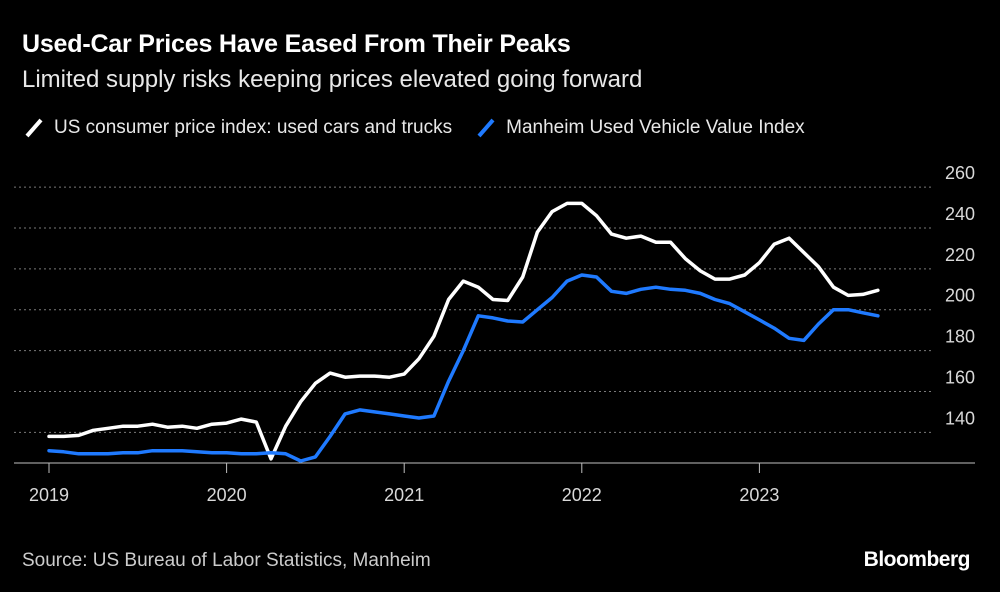  I want to click on legend-item-manheim: Manheim Used Vehicle Value Index, so click(639, 128).